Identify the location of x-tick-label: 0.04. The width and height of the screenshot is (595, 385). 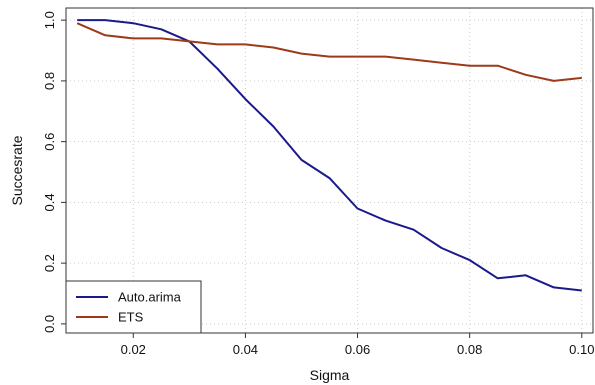
(245, 349).